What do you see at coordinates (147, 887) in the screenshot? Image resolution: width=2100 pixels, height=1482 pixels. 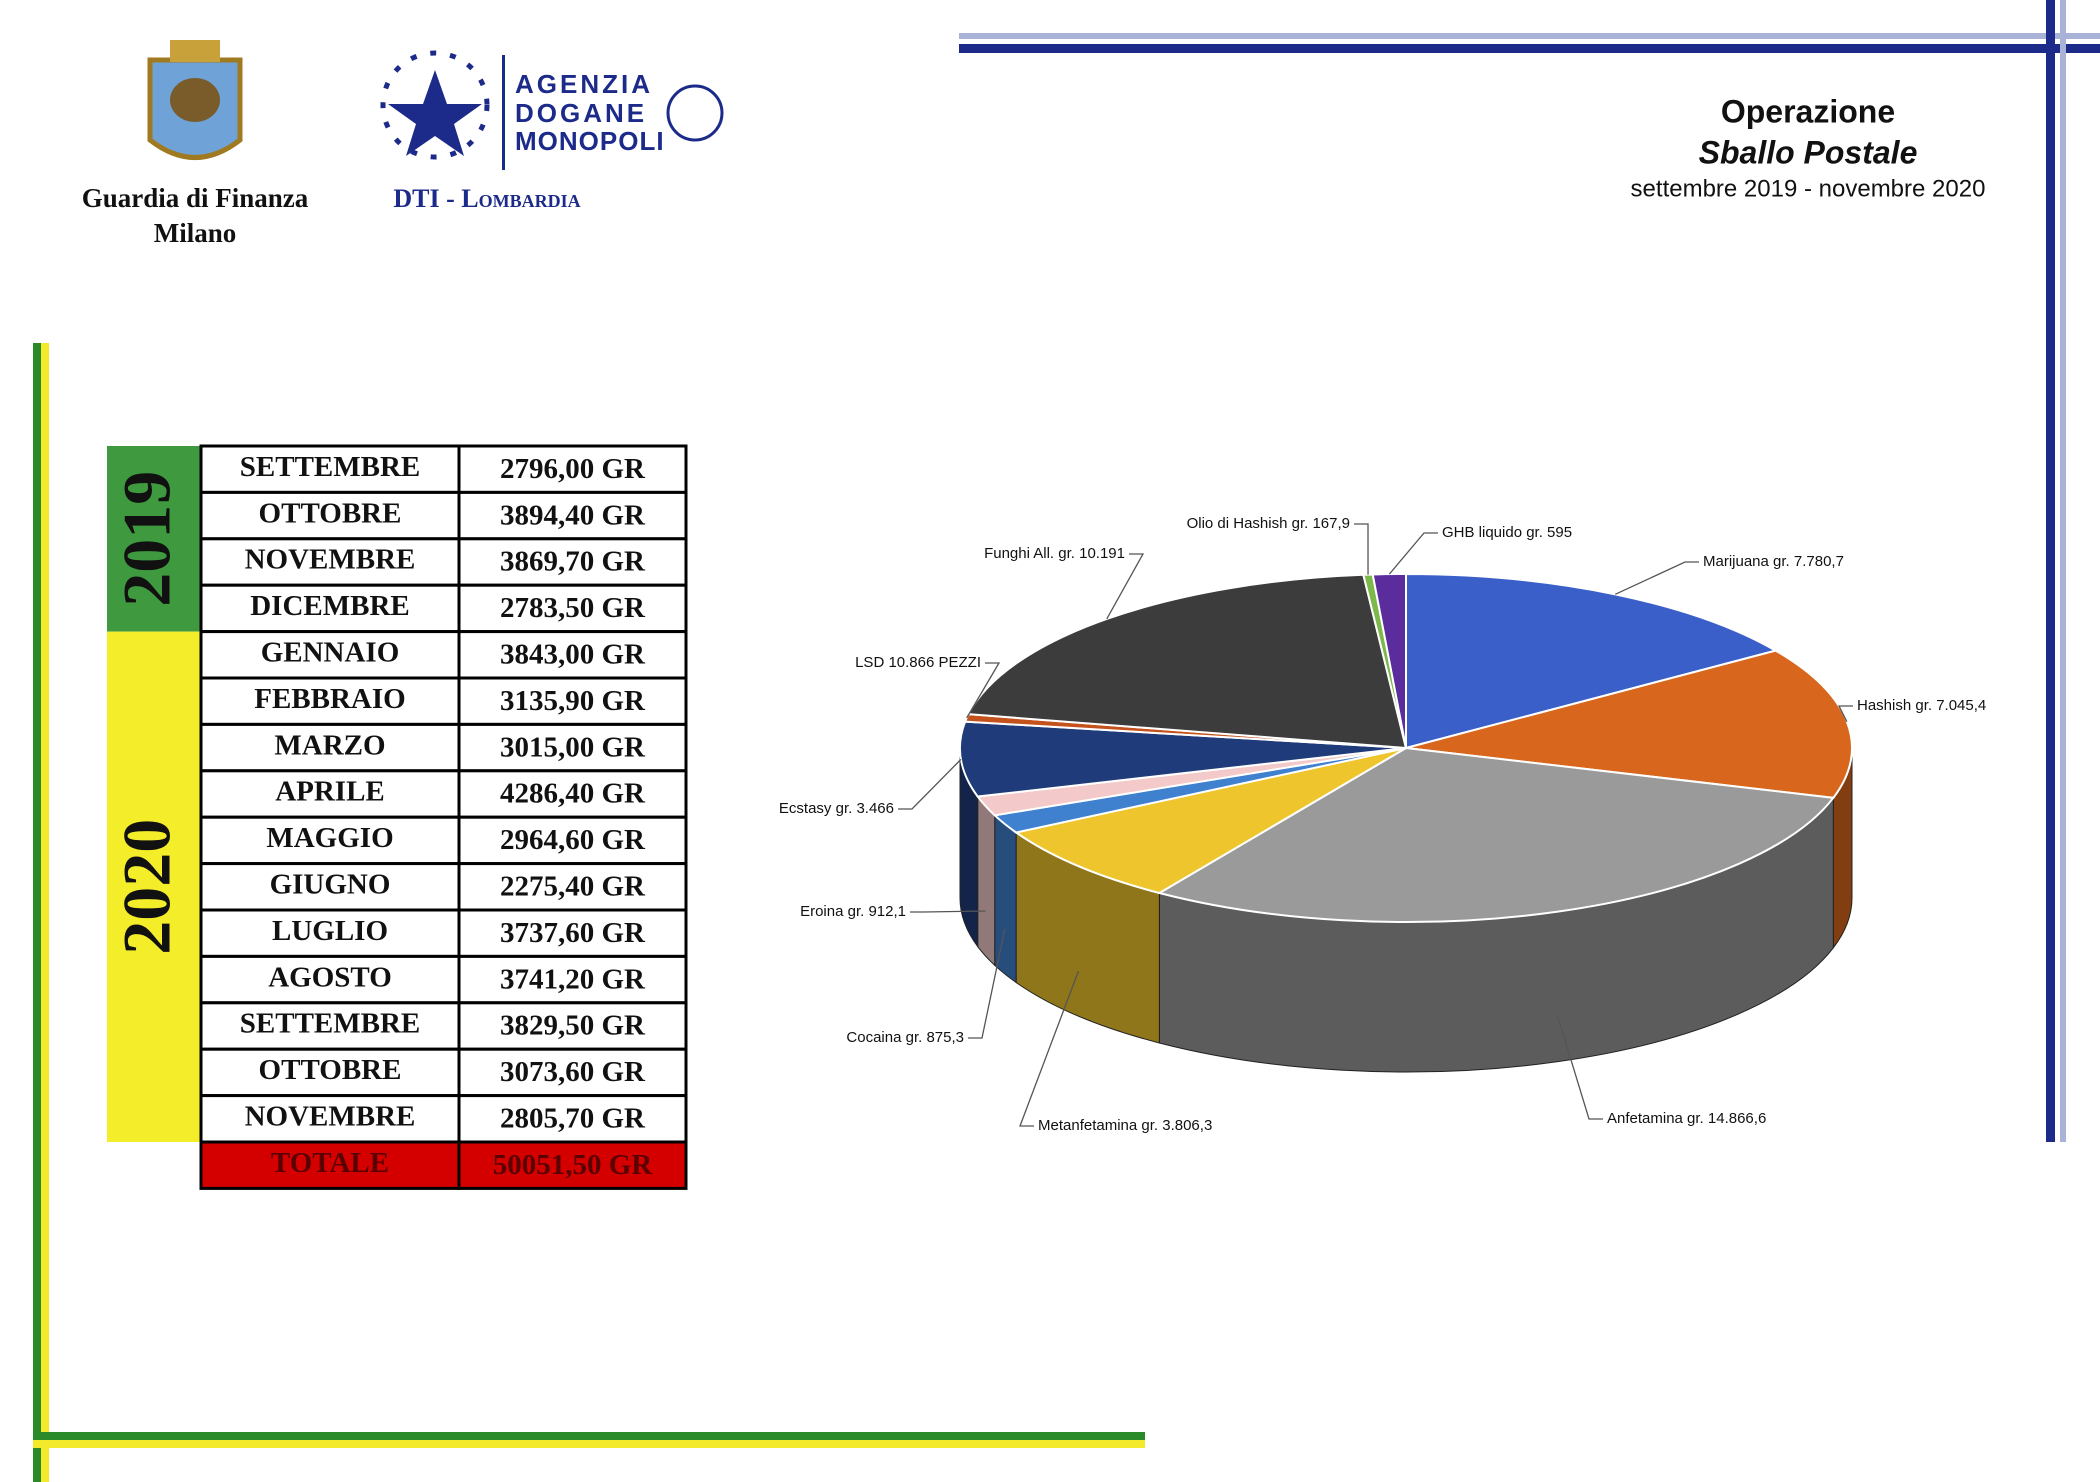 I see `year-label: 2020` at bounding box center [147, 887].